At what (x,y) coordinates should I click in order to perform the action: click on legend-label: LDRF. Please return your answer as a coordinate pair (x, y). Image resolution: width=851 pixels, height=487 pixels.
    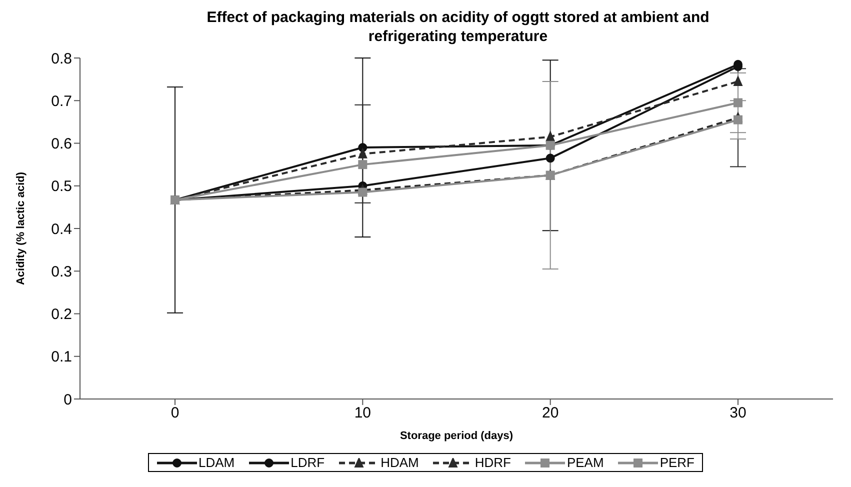
    Looking at the image, I should click on (307, 462).